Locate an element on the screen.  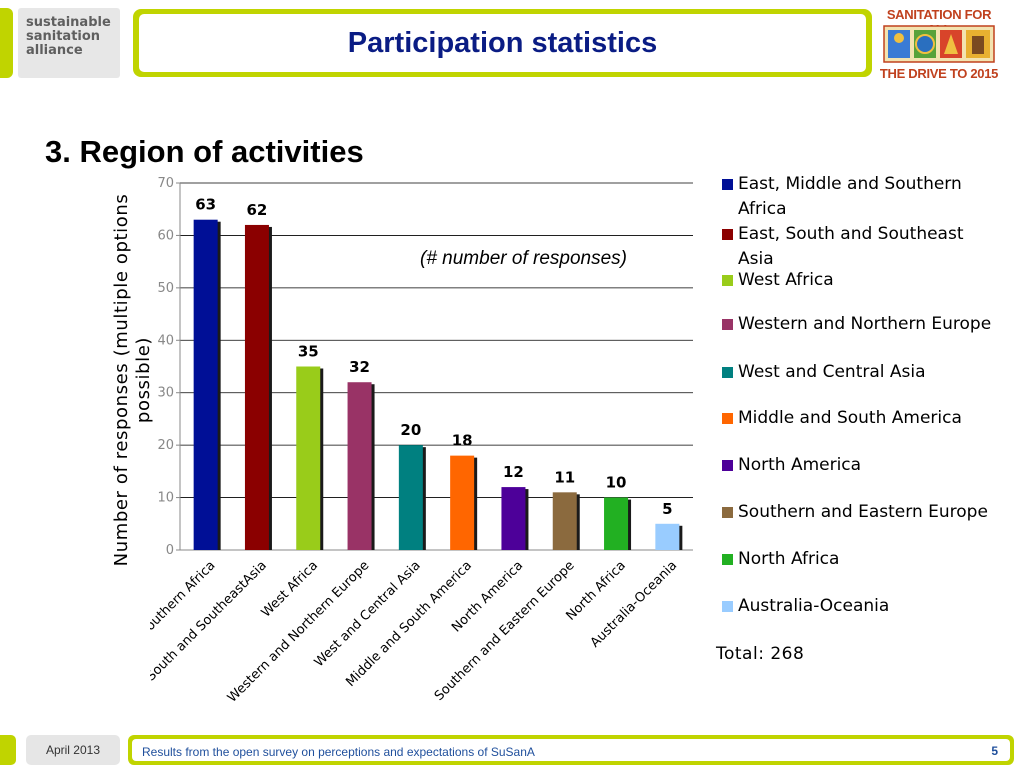
logo-line-2: sanitation is located at coordinates (63, 36).